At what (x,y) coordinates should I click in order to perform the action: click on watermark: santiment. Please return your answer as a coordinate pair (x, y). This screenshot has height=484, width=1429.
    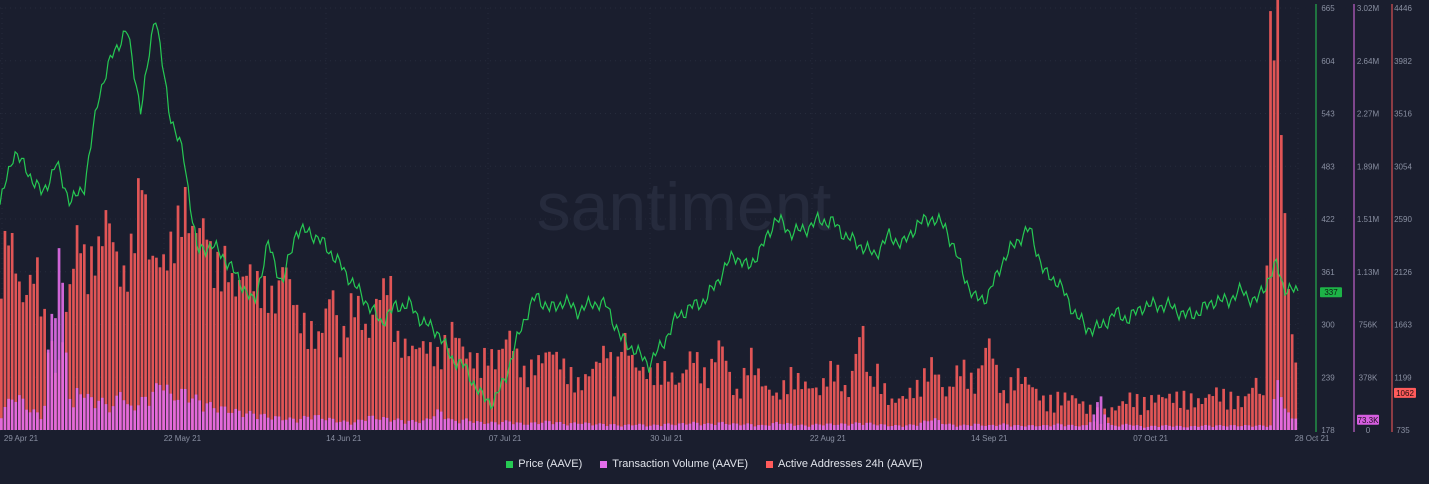
    Looking at the image, I should click on (684, 207).